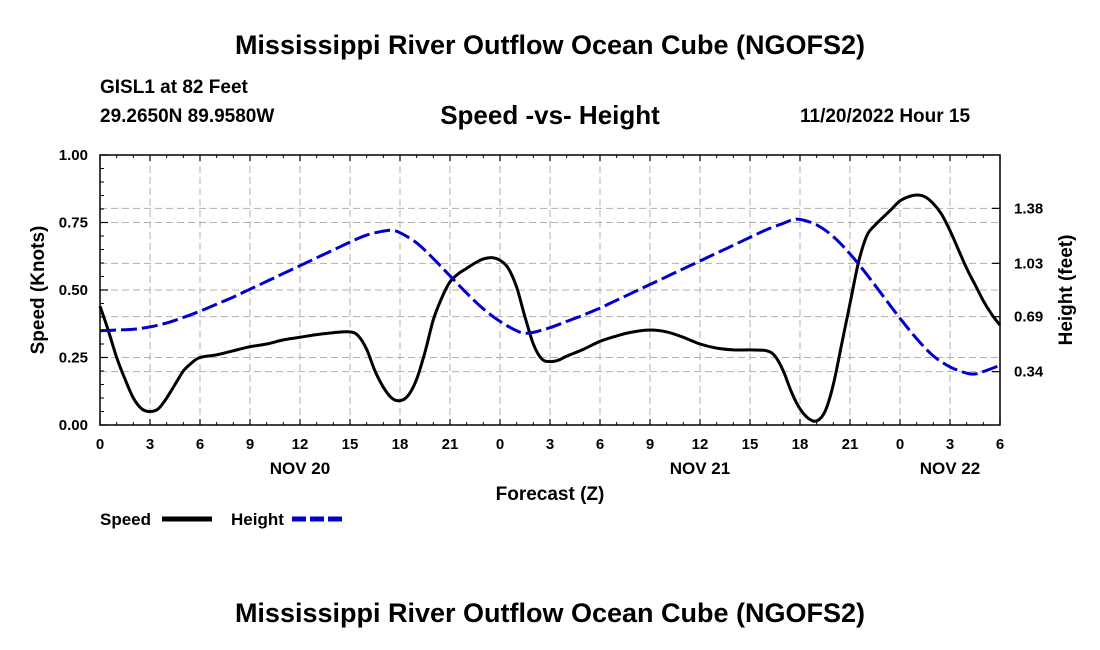  I want to click on legend: Speed Height, so click(221, 519).